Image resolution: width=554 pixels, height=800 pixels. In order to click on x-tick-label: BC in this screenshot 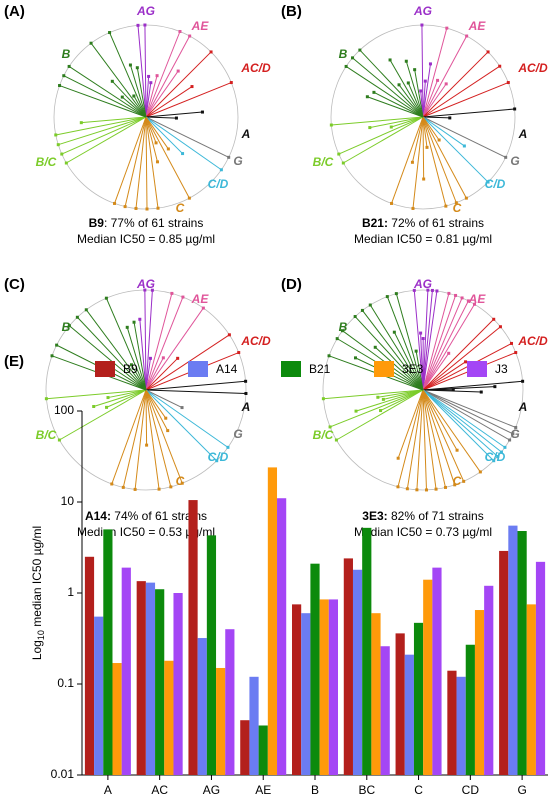, I will do `click(366, 790)`.